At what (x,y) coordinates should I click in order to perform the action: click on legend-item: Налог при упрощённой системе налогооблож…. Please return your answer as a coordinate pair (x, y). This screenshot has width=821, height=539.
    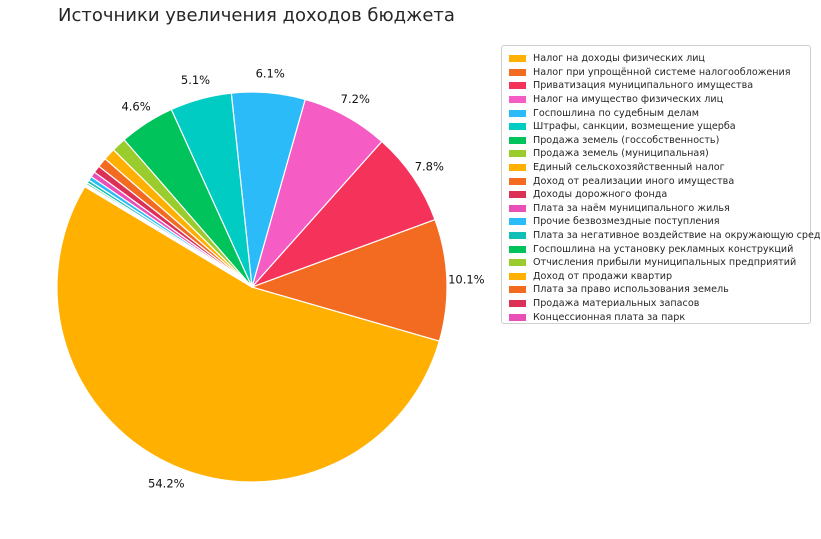
    Looking at the image, I should click on (659, 73).